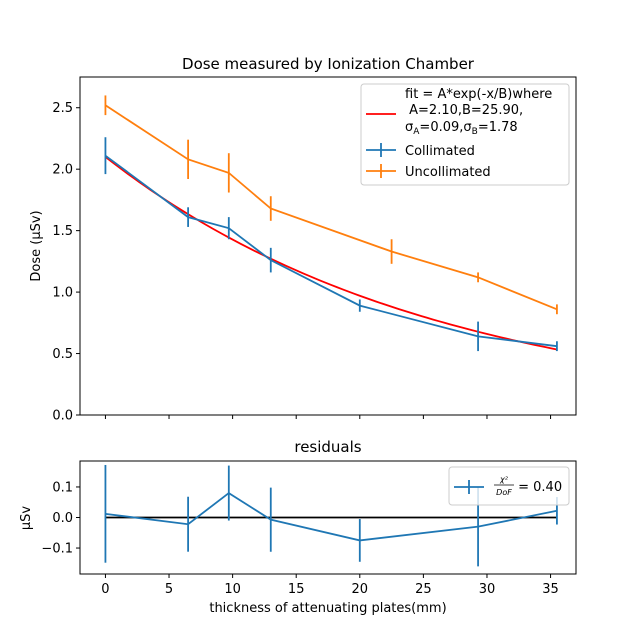 This screenshot has height=644, width=640. I want to click on fit-legend-sub-a: A, so click(416, 132).